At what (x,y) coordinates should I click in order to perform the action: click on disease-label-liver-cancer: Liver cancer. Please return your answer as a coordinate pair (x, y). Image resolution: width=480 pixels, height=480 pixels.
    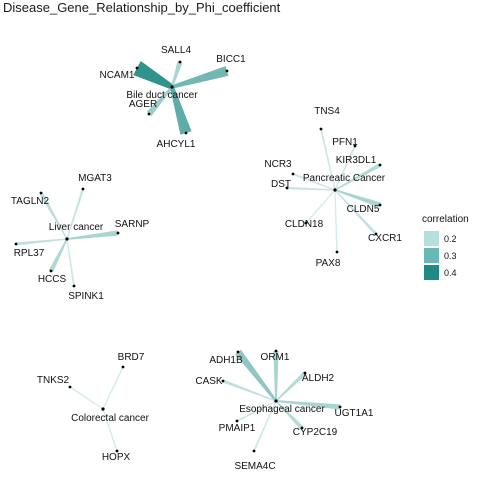
    Looking at the image, I should click on (76, 227).